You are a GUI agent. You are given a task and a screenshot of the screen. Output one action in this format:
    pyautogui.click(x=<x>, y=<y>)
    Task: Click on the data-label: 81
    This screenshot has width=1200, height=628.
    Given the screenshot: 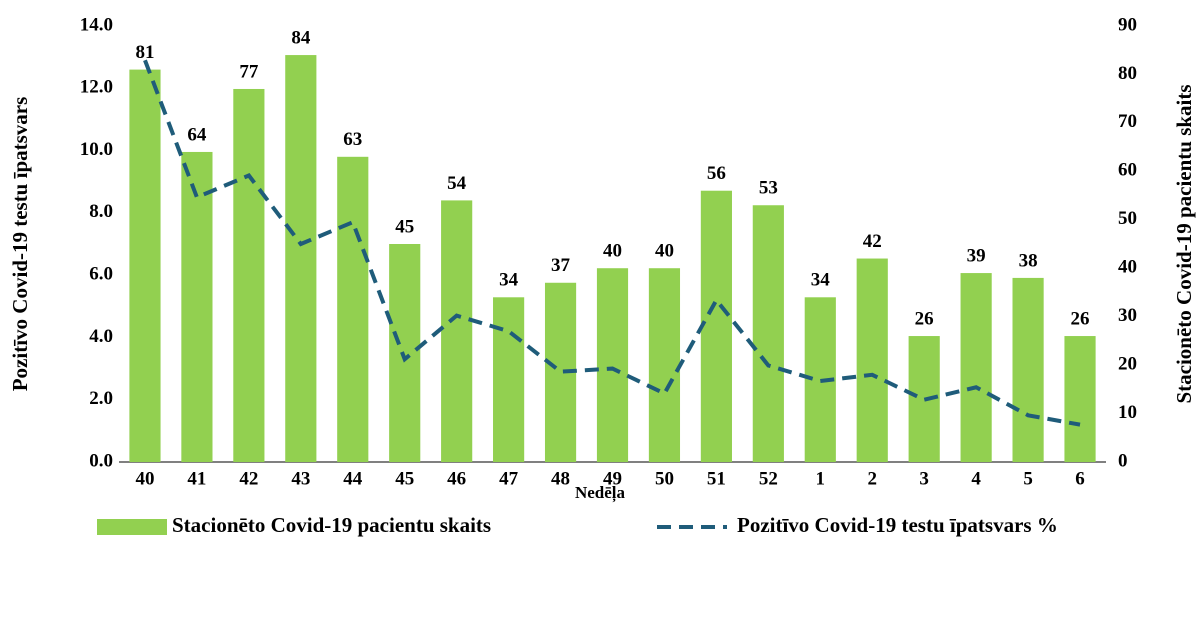 What is the action you would take?
    pyautogui.click(x=144, y=52)
    